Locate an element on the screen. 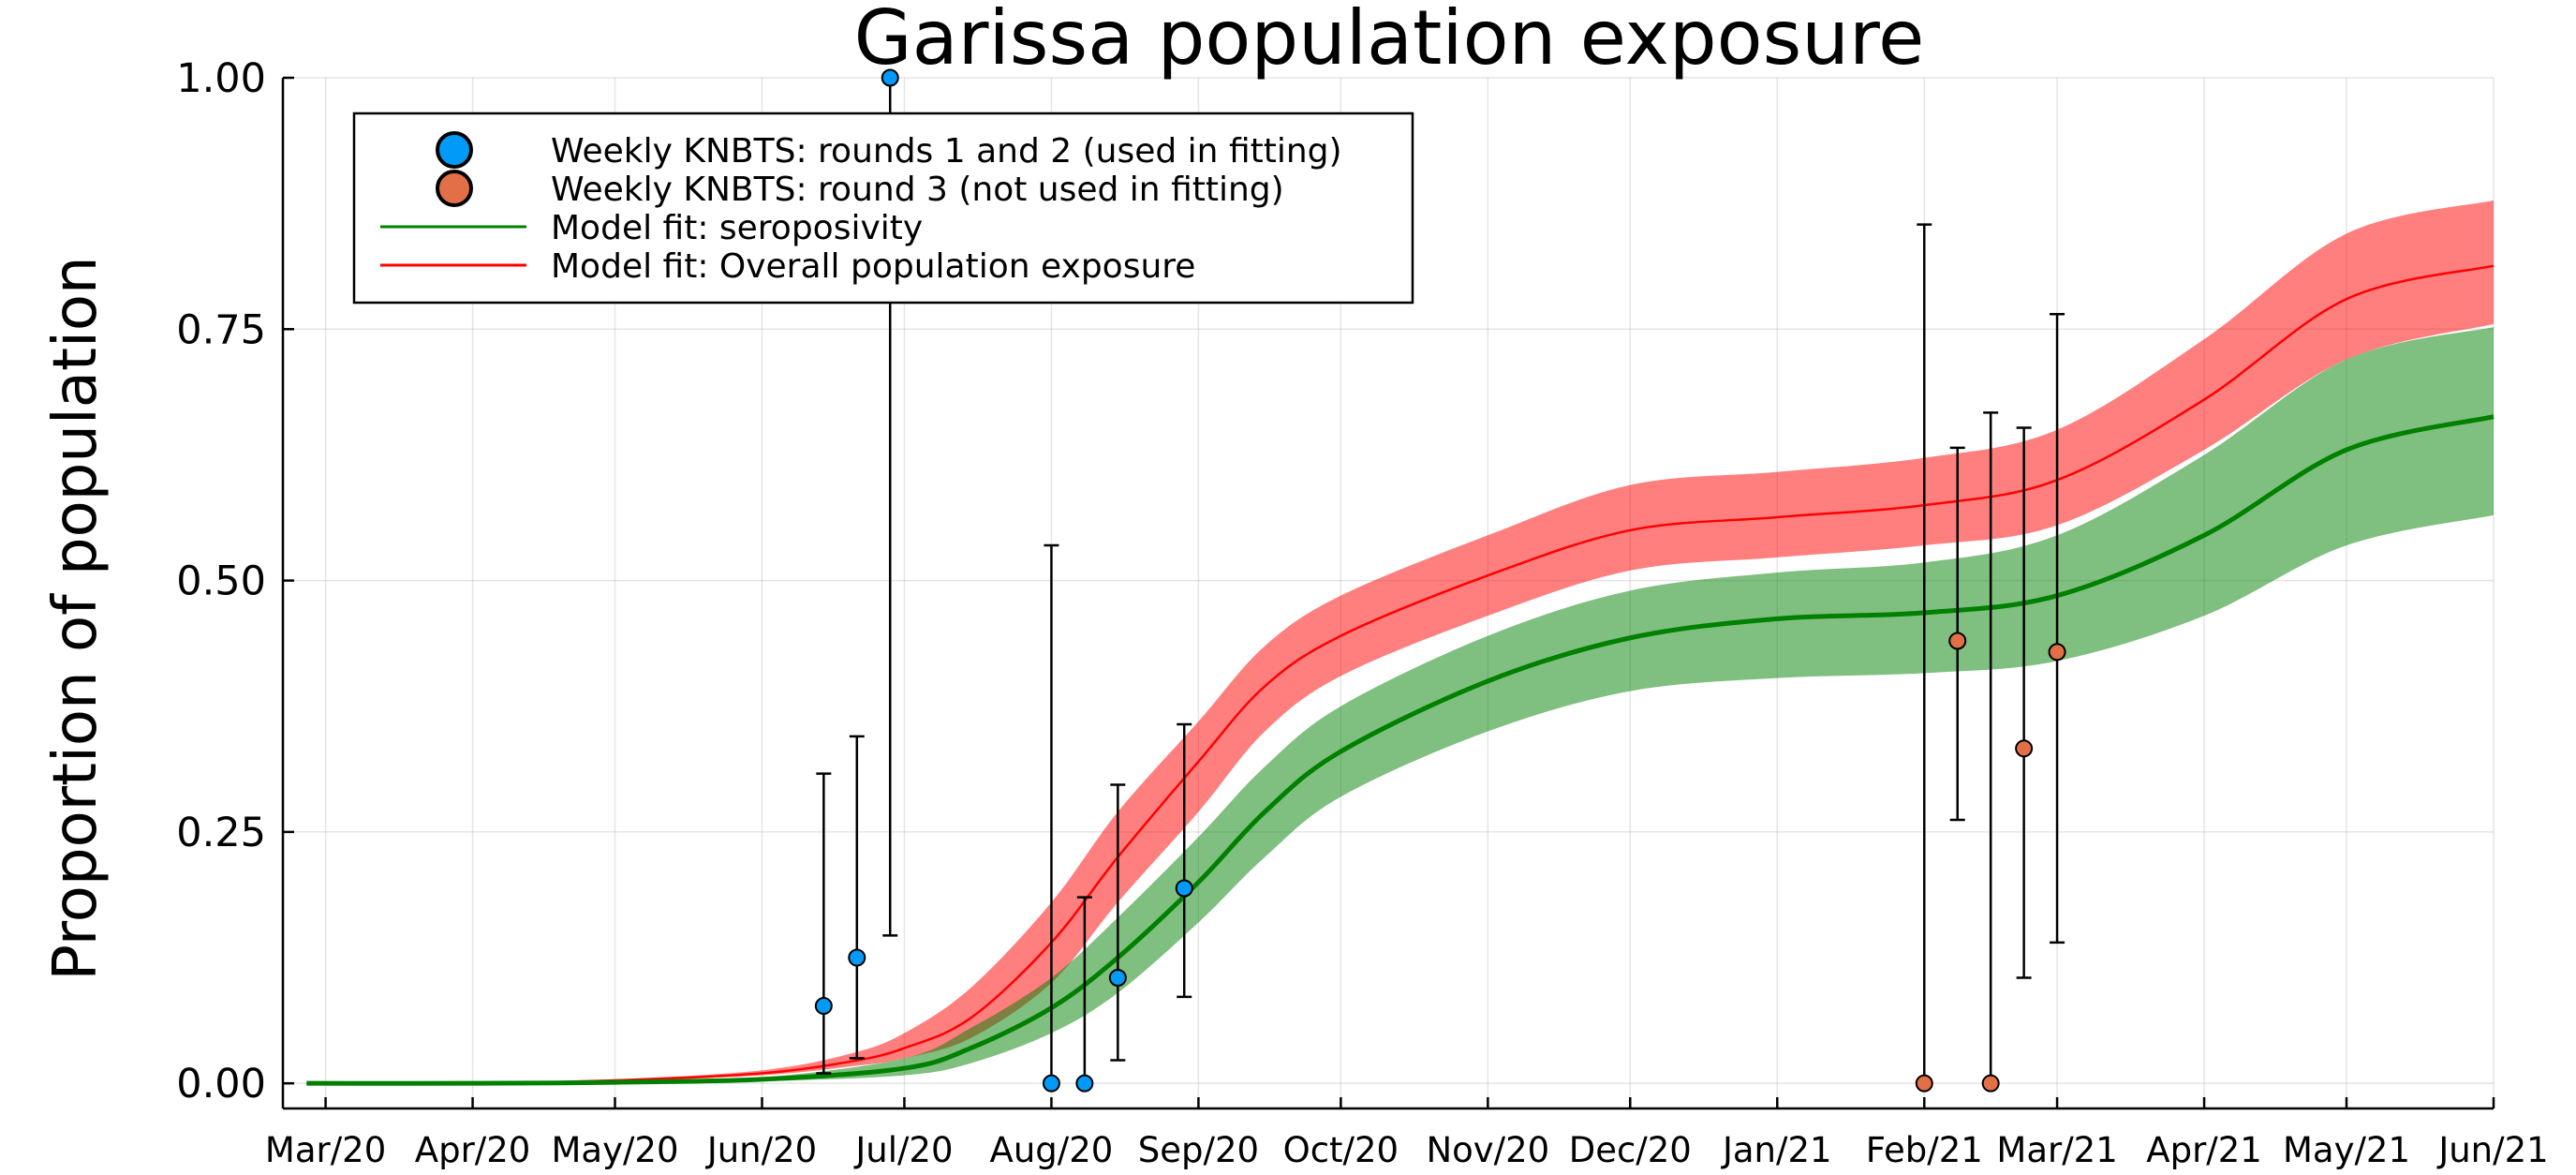  legend-box is located at coordinates (883, 208).